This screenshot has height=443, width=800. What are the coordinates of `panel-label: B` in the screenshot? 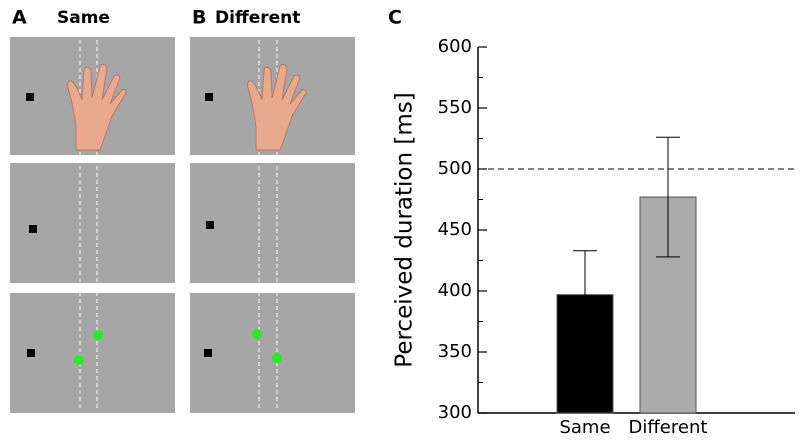 It's located at (199, 18).